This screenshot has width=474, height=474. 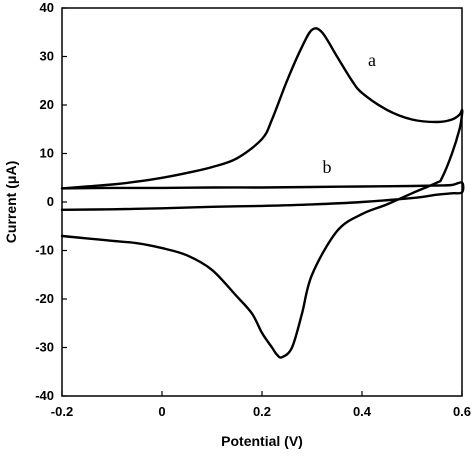 I want to click on x-tick-label: 0.2, so click(x=262, y=411).